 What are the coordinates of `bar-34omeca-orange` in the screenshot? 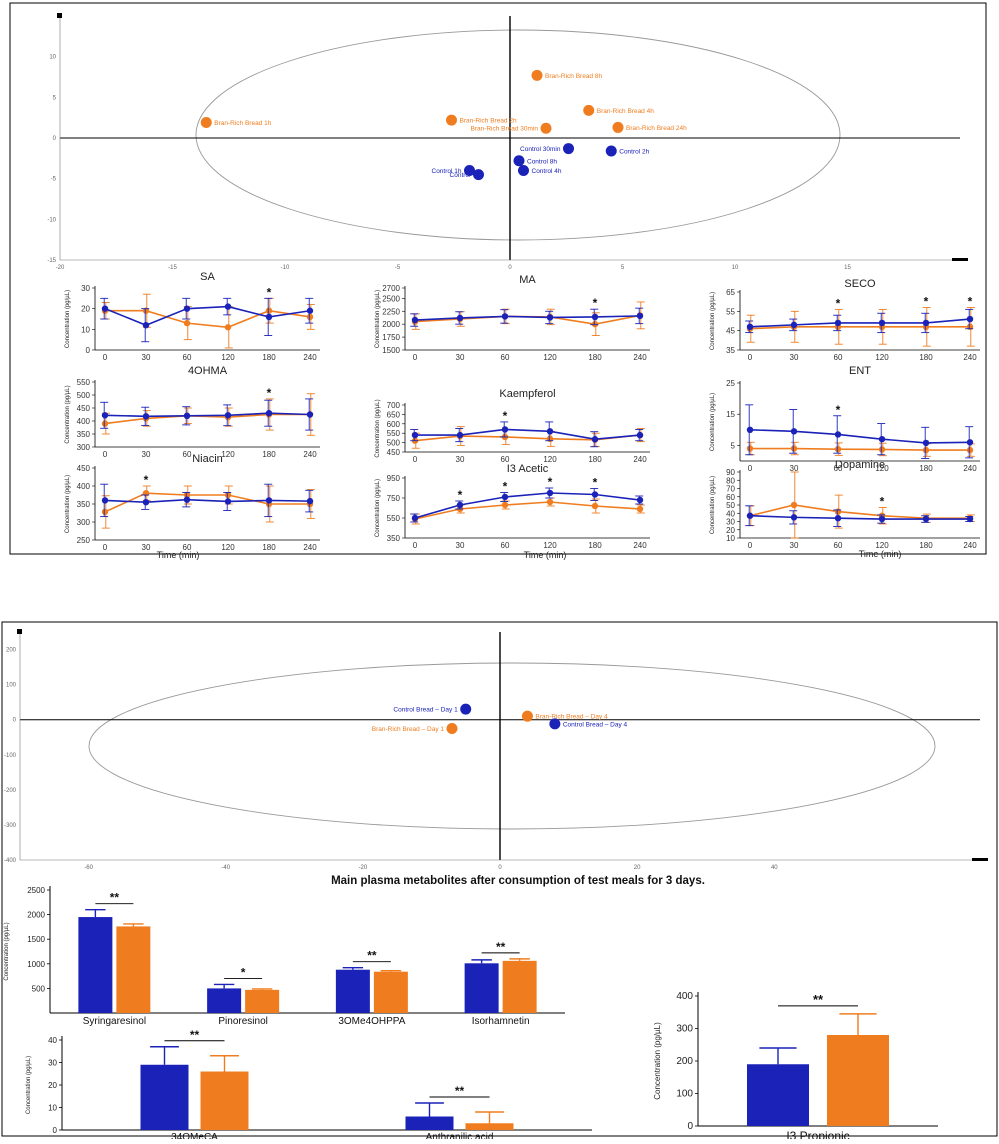 It's located at (224, 1100).